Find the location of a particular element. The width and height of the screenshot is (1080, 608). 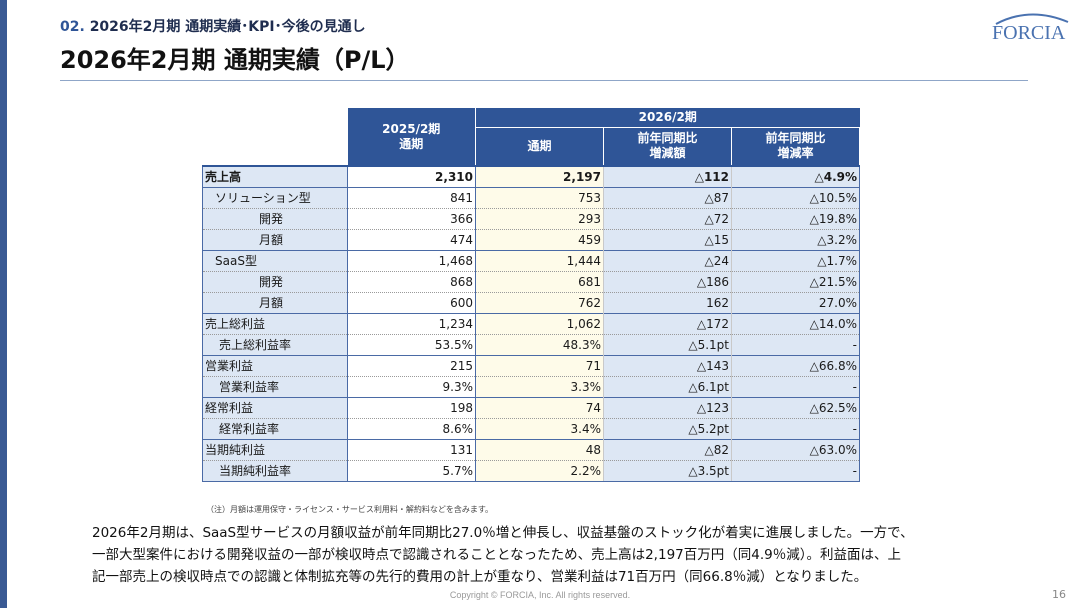

row-label: SaaS型 is located at coordinates (275, 260).